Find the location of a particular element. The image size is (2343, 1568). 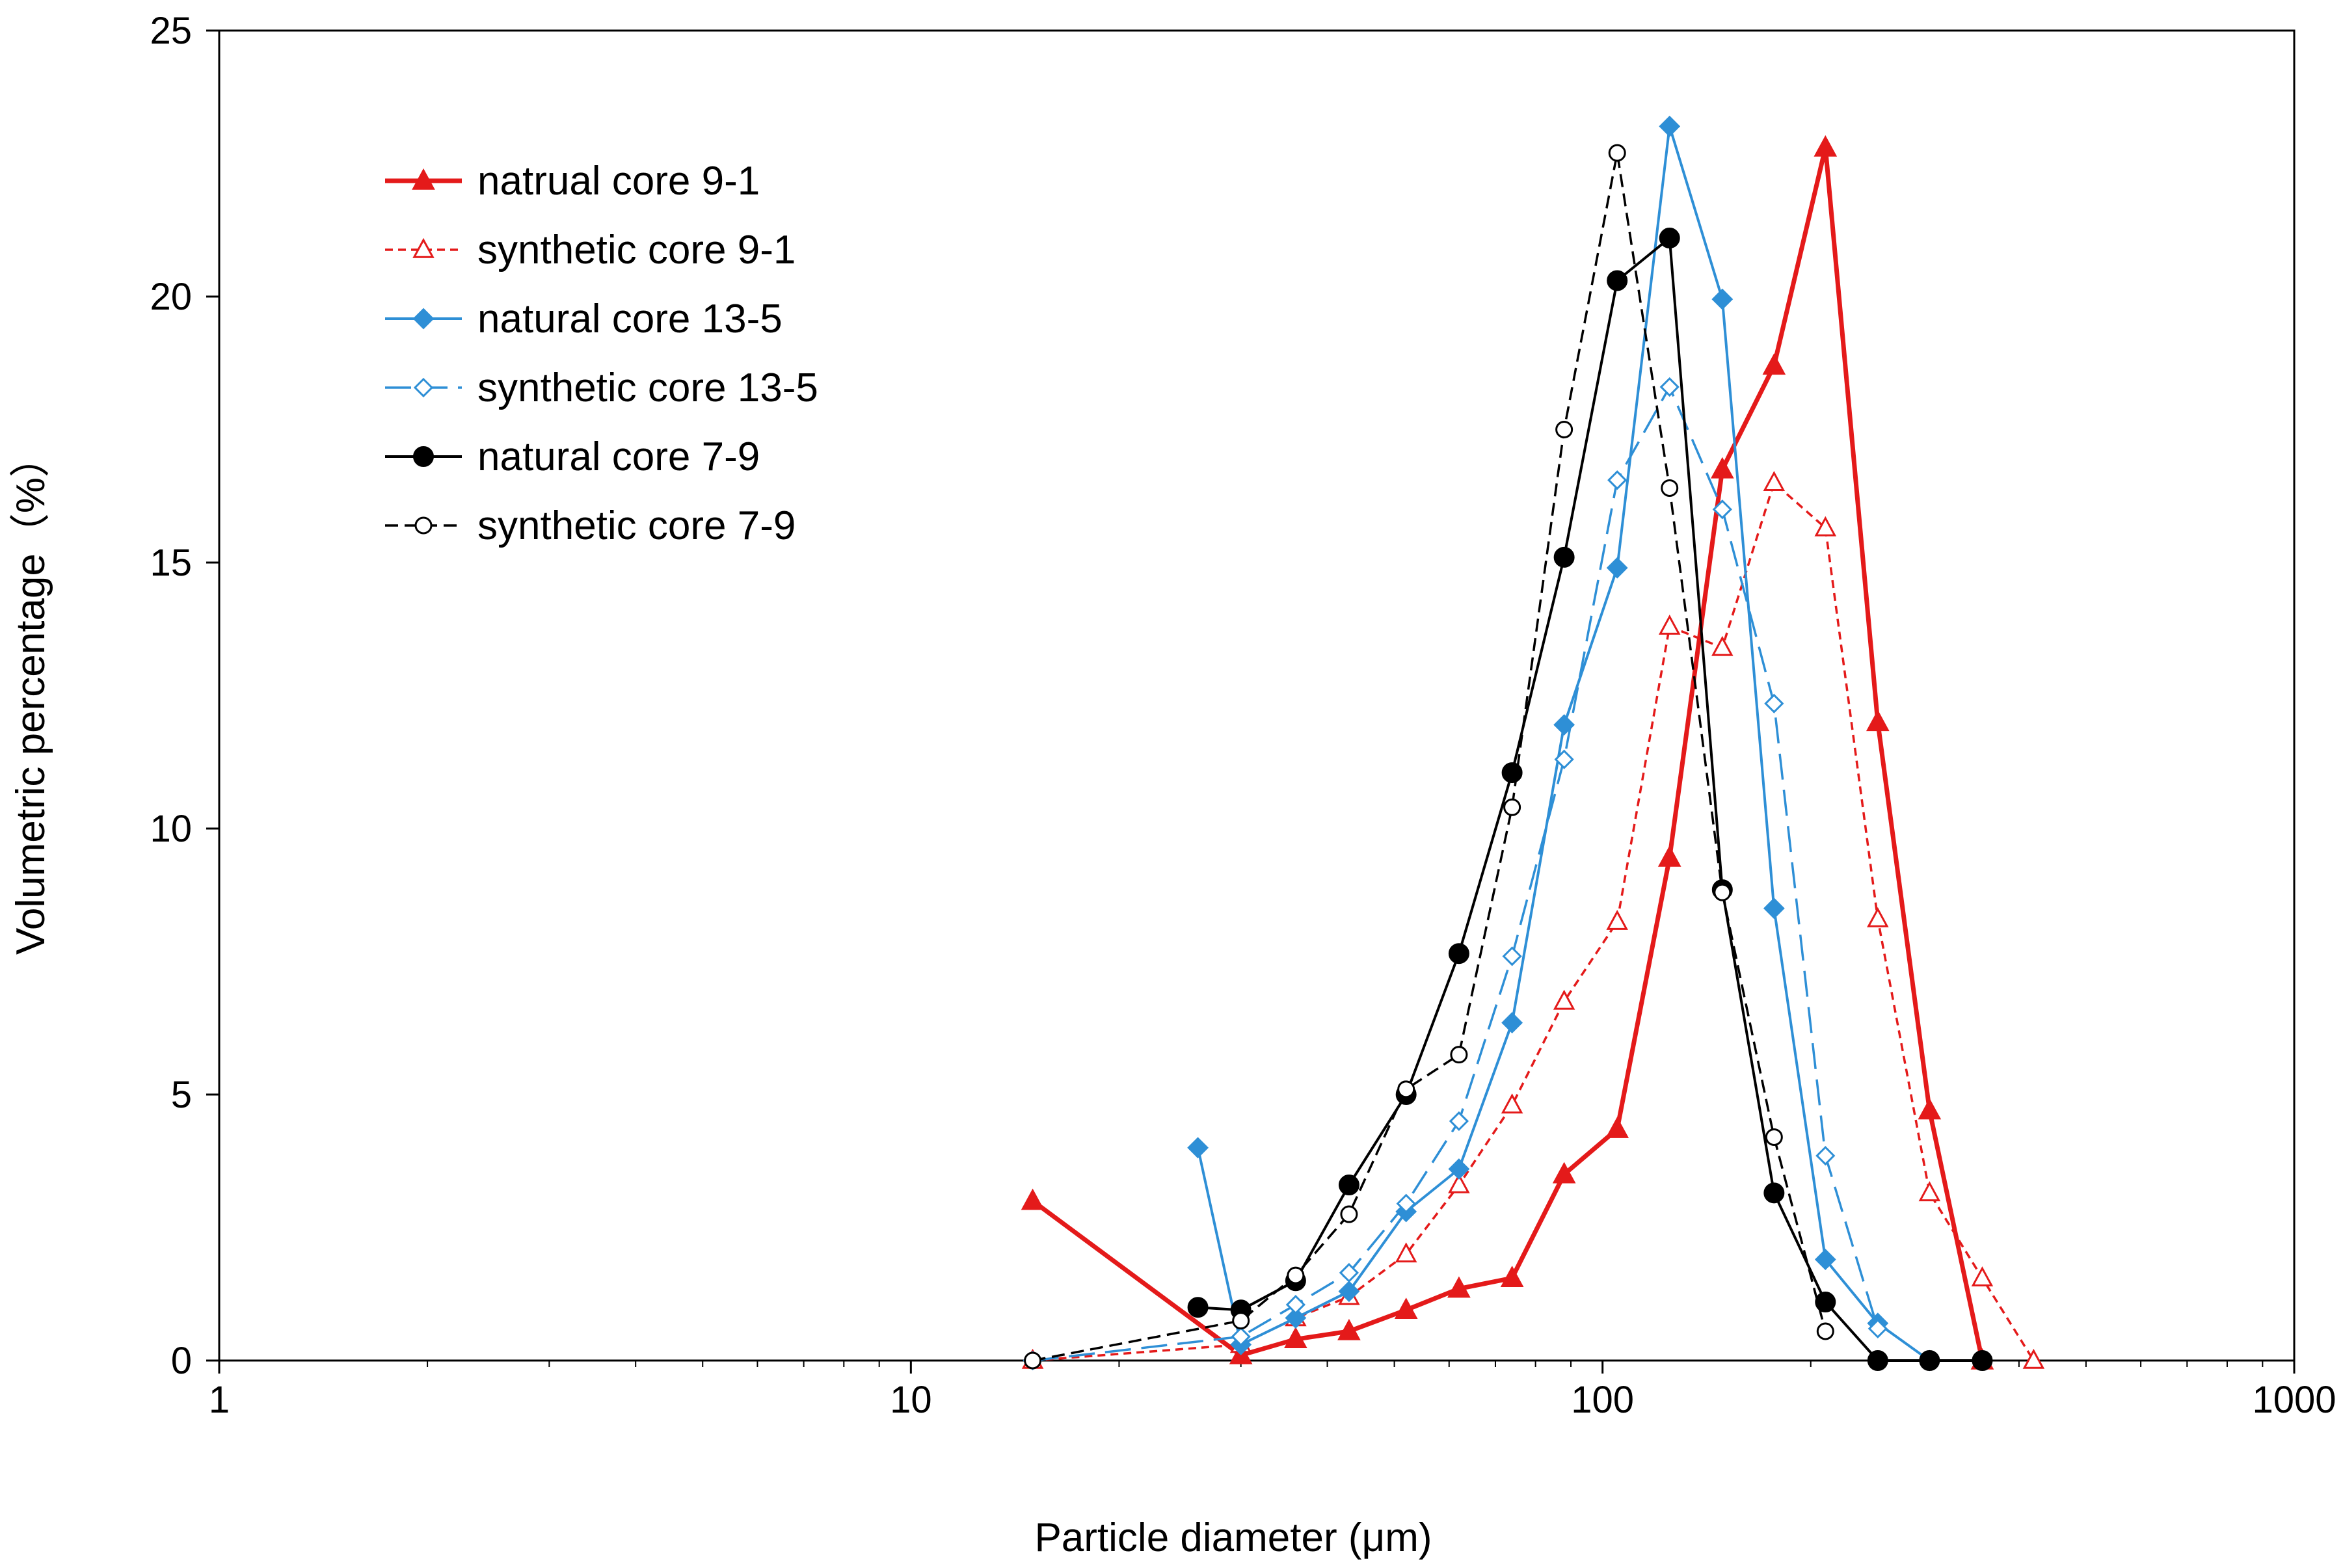

x-tick-label: 1000 is located at coordinates (2294, 1400).